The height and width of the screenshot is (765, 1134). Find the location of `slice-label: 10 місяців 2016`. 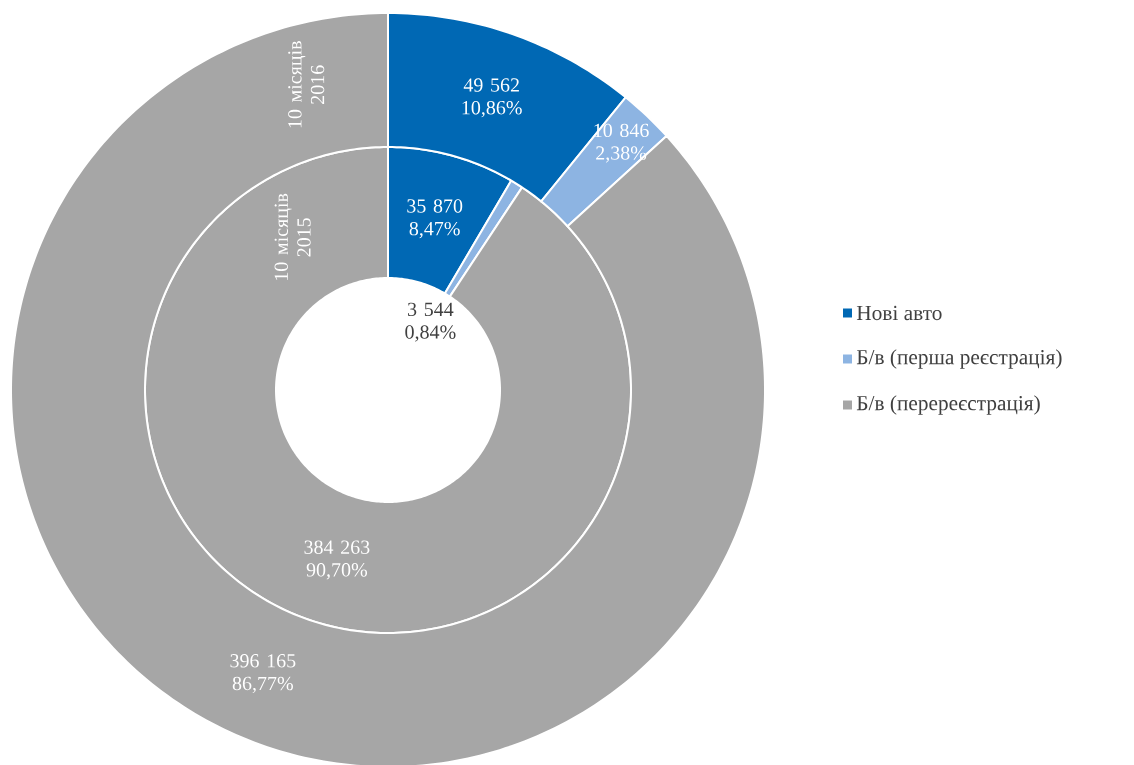

slice-label: 10 місяців 2016 is located at coordinates (306, 84).